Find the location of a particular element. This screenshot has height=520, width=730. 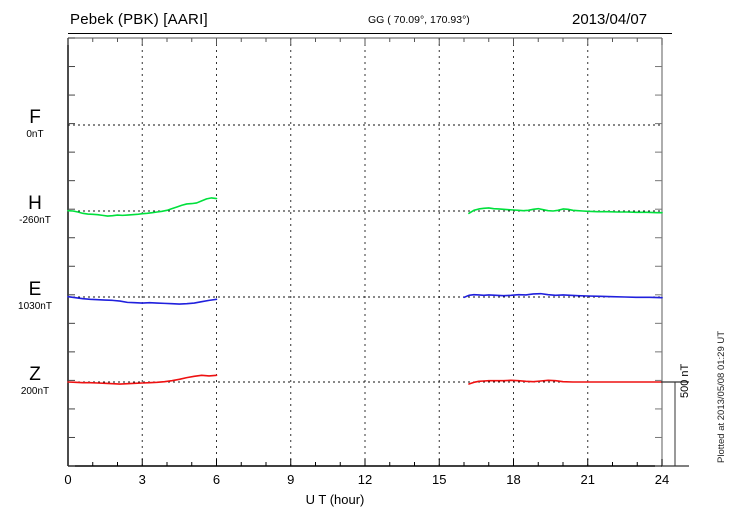

x-axis-title-text: U T (hour) is located at coordinates (335, 499).